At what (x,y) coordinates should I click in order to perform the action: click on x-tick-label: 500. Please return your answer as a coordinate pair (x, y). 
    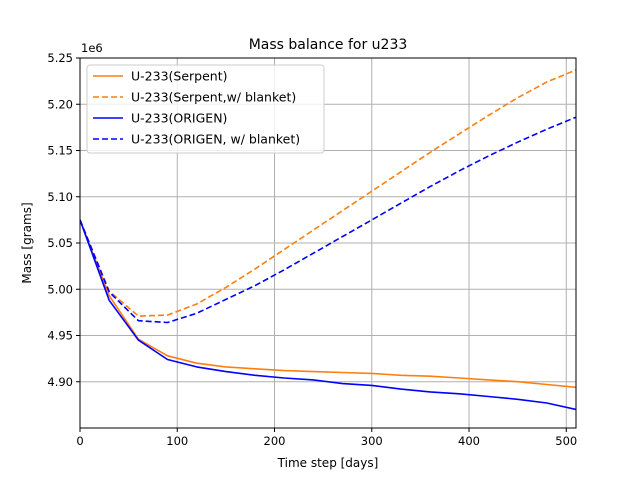
    Looking at the image, I should click on (566, 441).